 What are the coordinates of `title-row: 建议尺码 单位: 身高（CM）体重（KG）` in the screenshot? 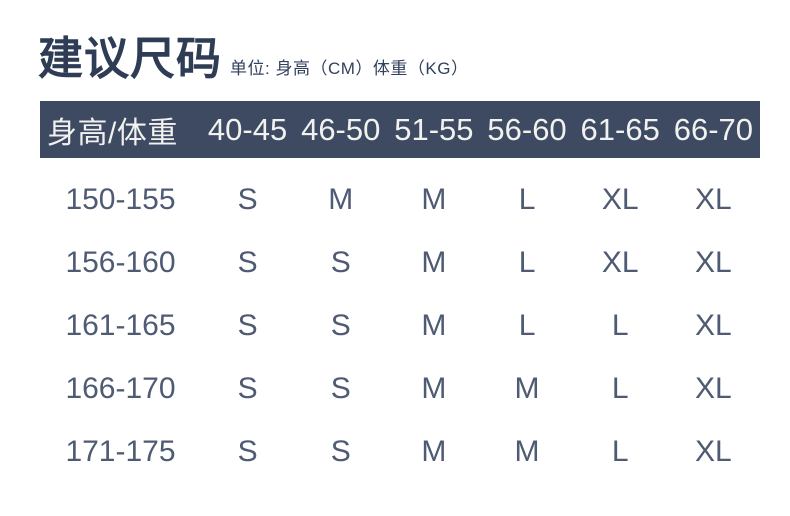 It's located at (253, 58).